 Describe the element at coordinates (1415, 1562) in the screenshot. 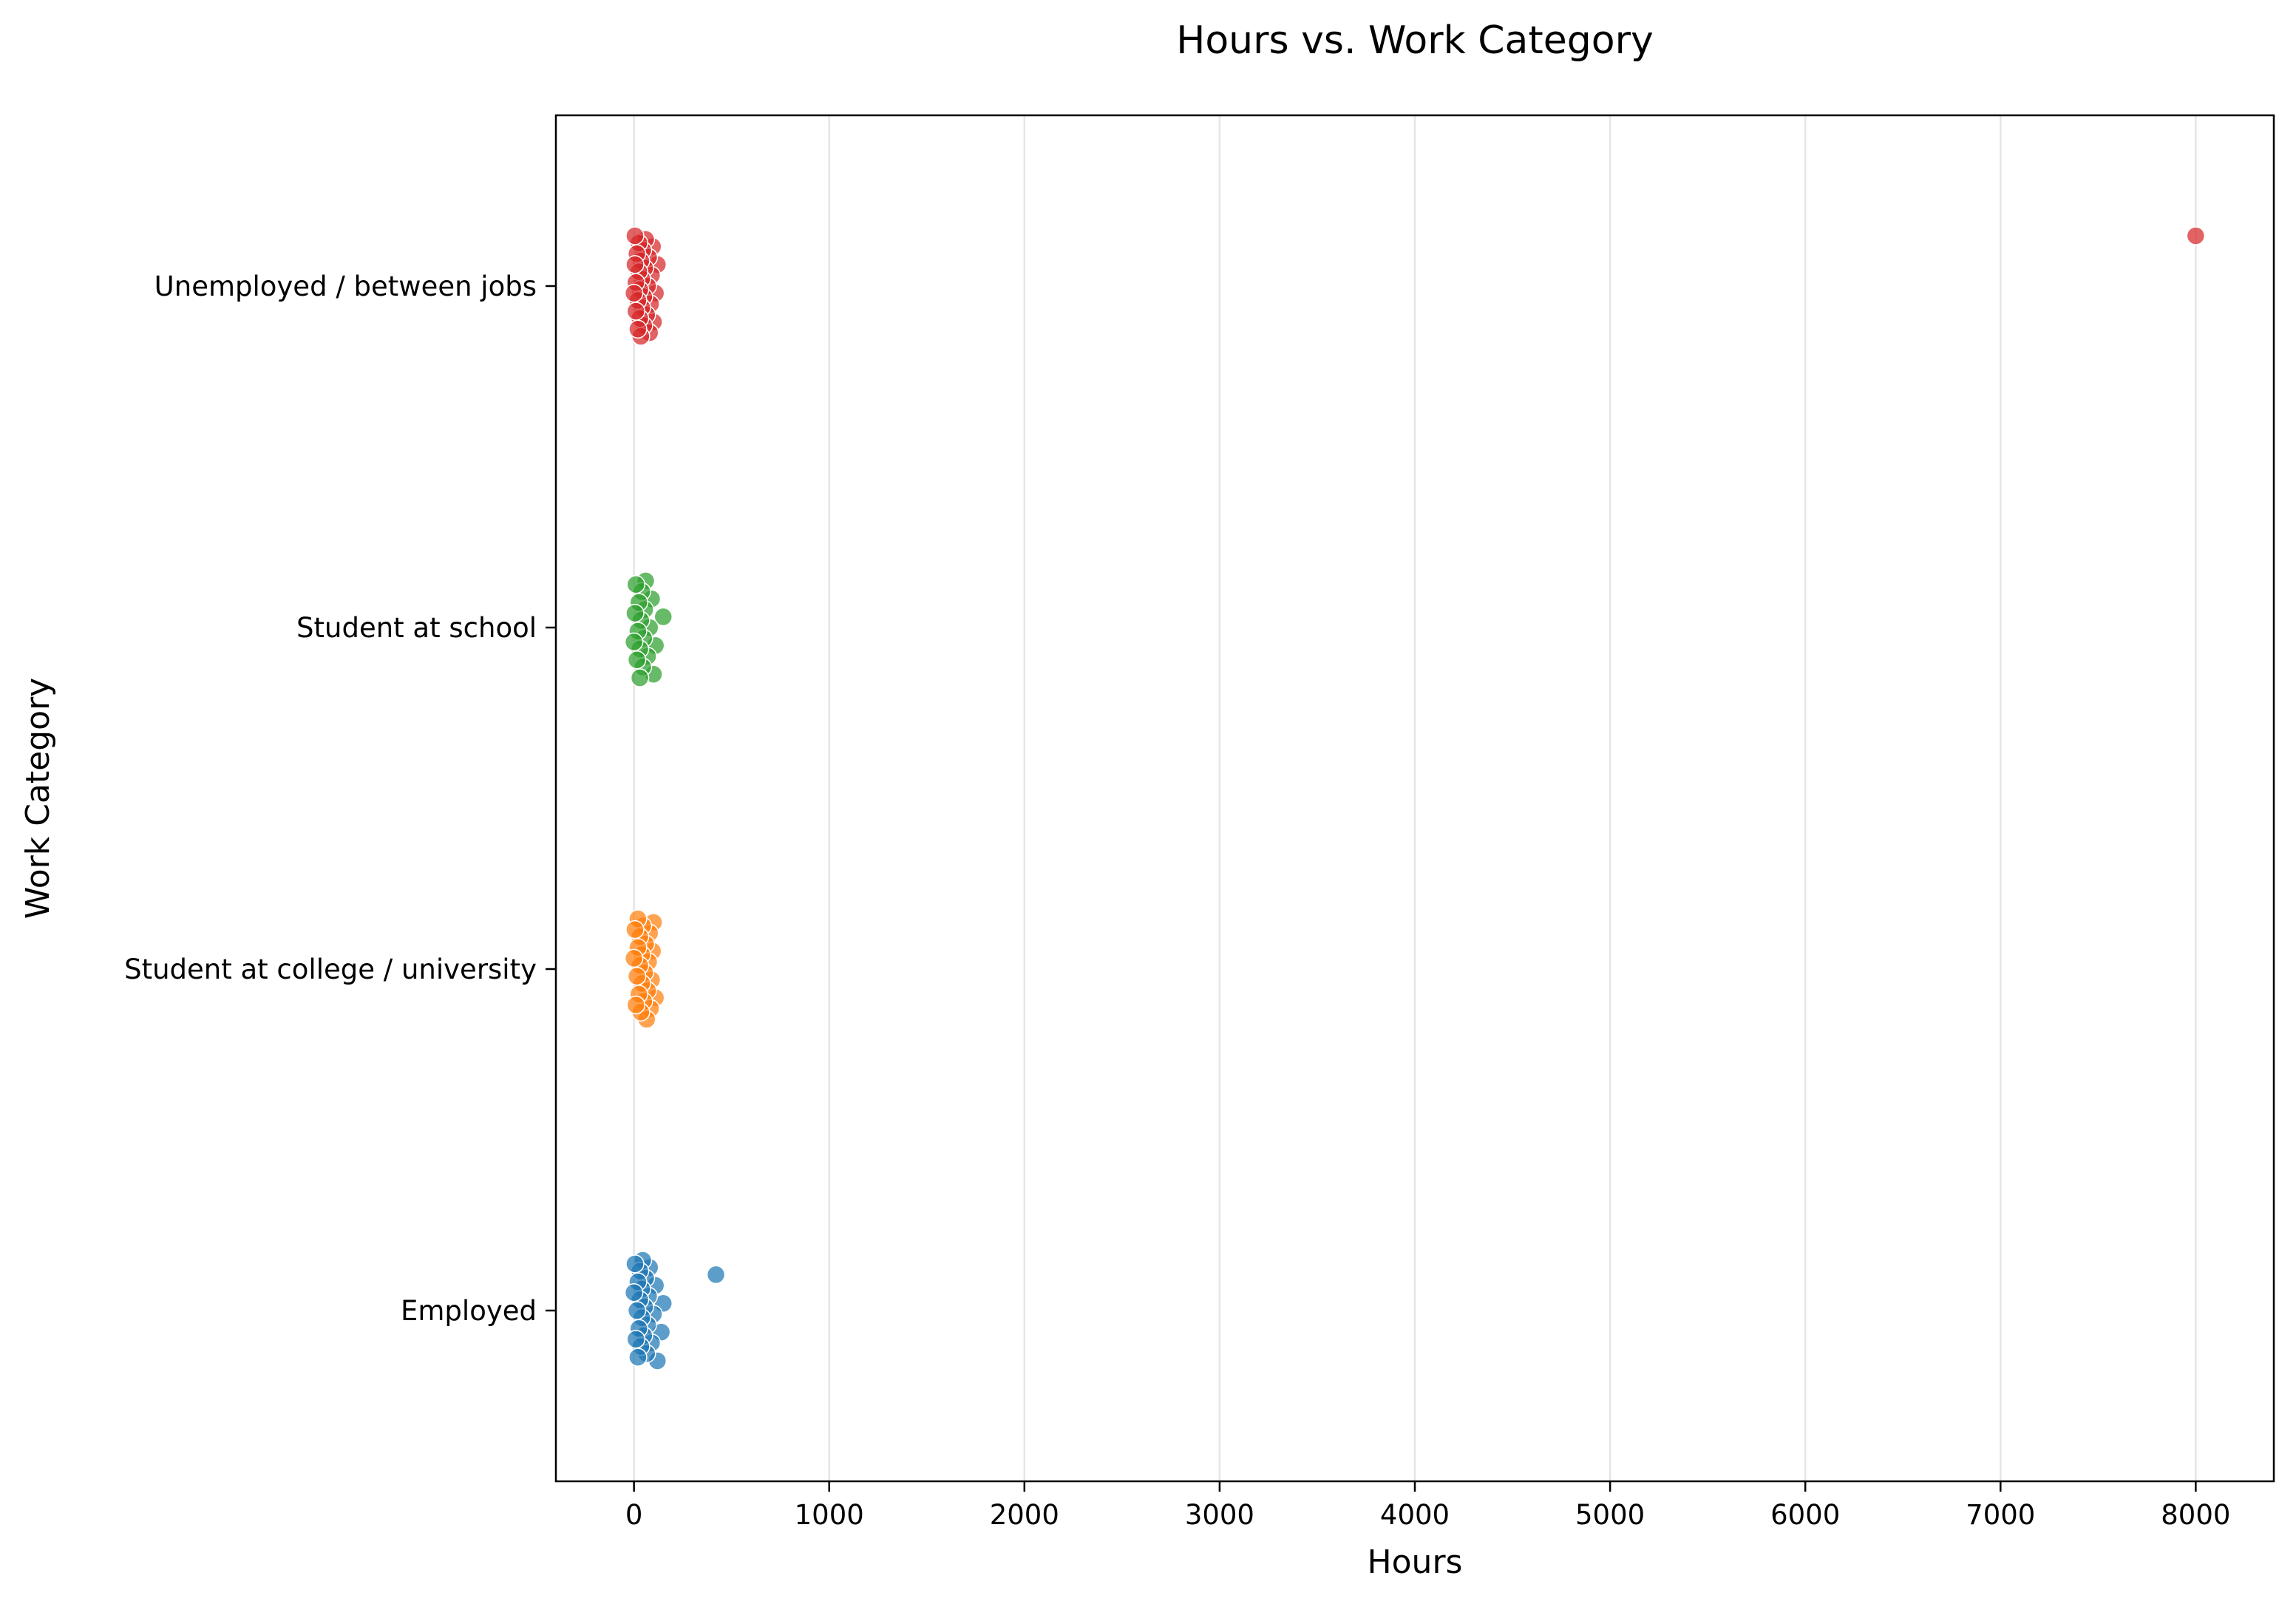

I see `x-axis-label: Hours` at that location.